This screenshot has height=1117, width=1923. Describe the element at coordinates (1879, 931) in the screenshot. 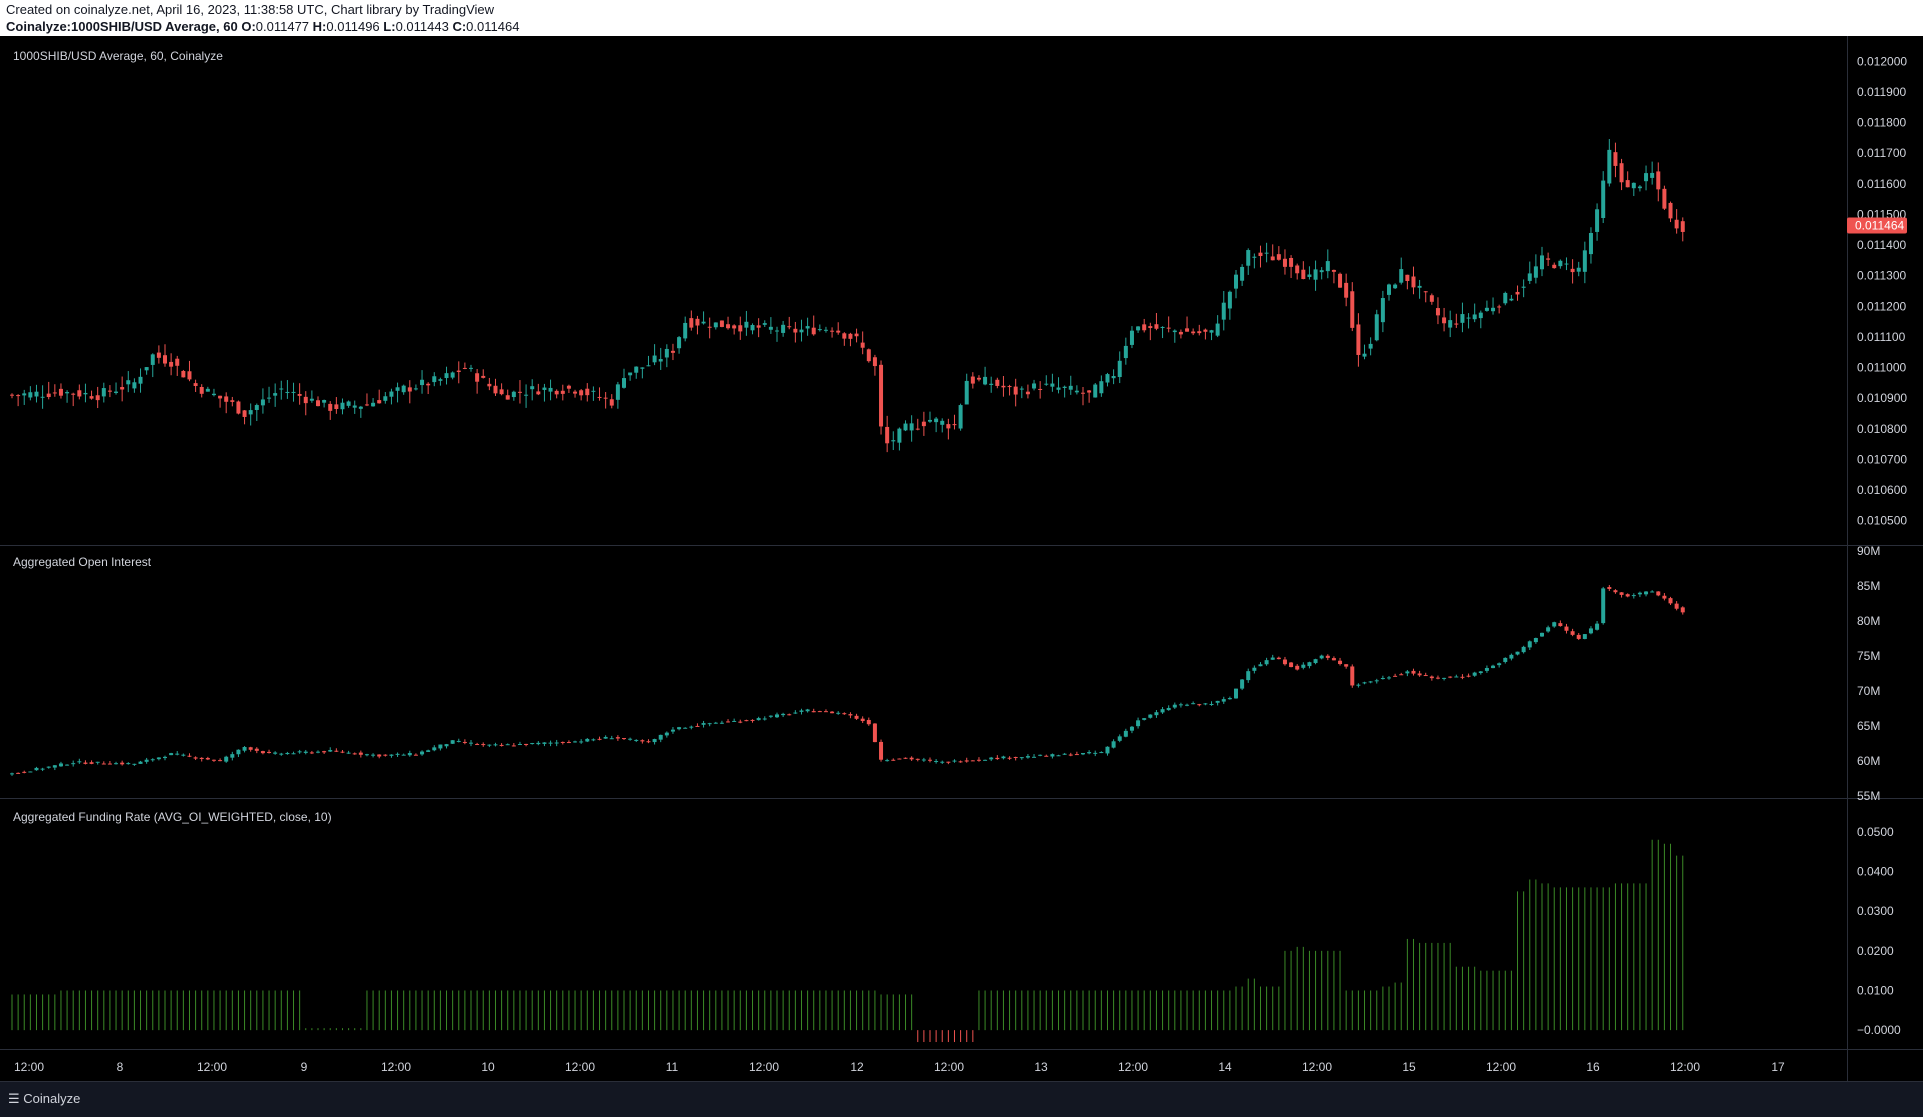

I see `funding-rate-axis: 0.0500 0.0400 0.0300 0.0200 0.0100 −0.0000` at that location.